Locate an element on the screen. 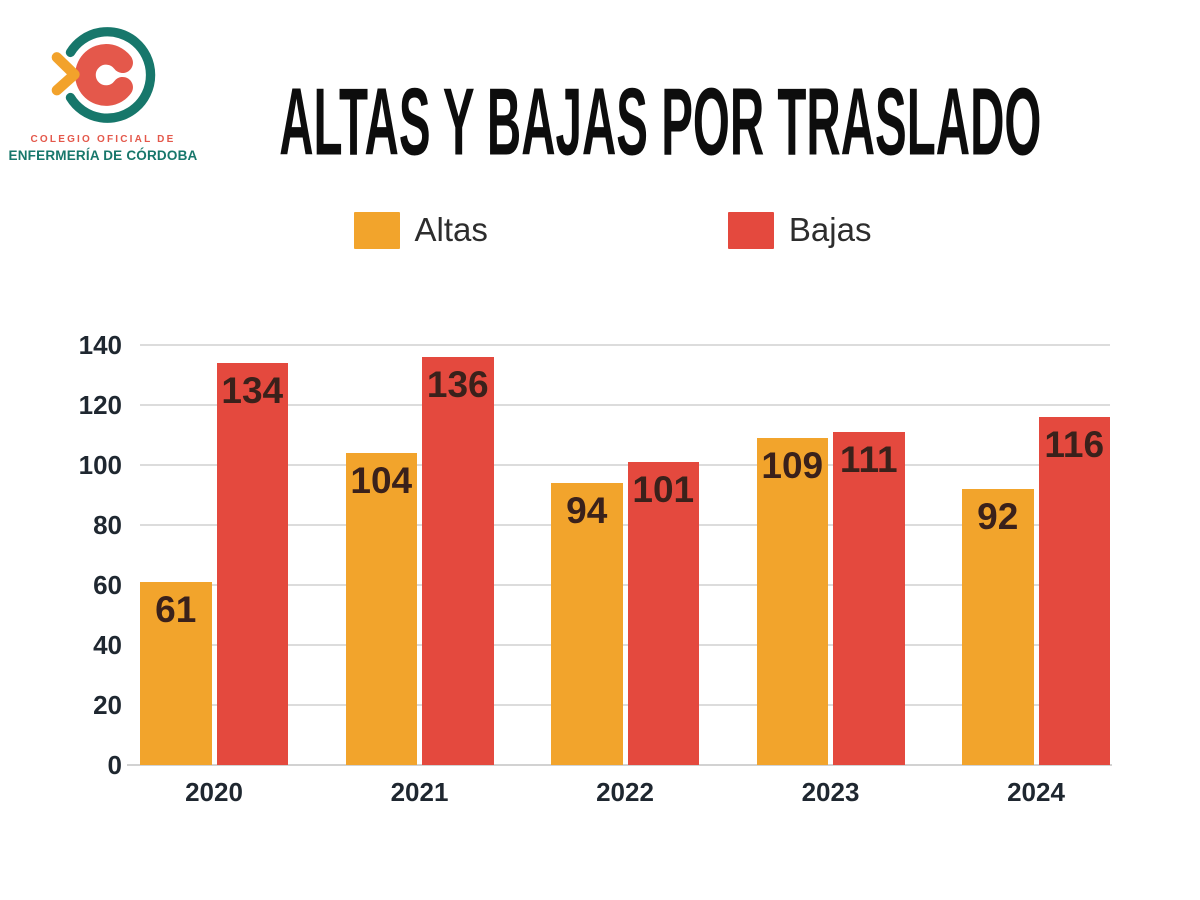  bar-value-label: 111 is located at coordinates (868, 459).